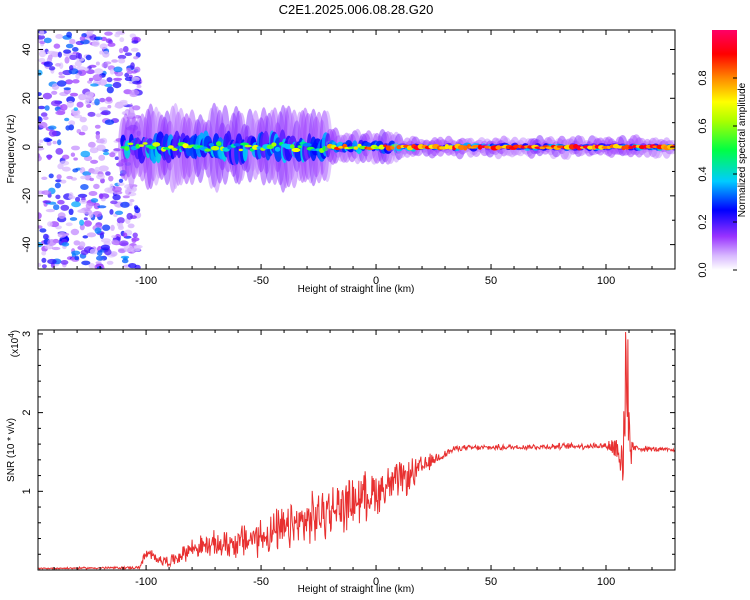 Image resolution: width=750 pixels, height=600 pixels. What do you see at coordinates (376, 281) in the screenshot?
I see `spectrogram-xtick-label: 0` at bounding box center [376, 281].